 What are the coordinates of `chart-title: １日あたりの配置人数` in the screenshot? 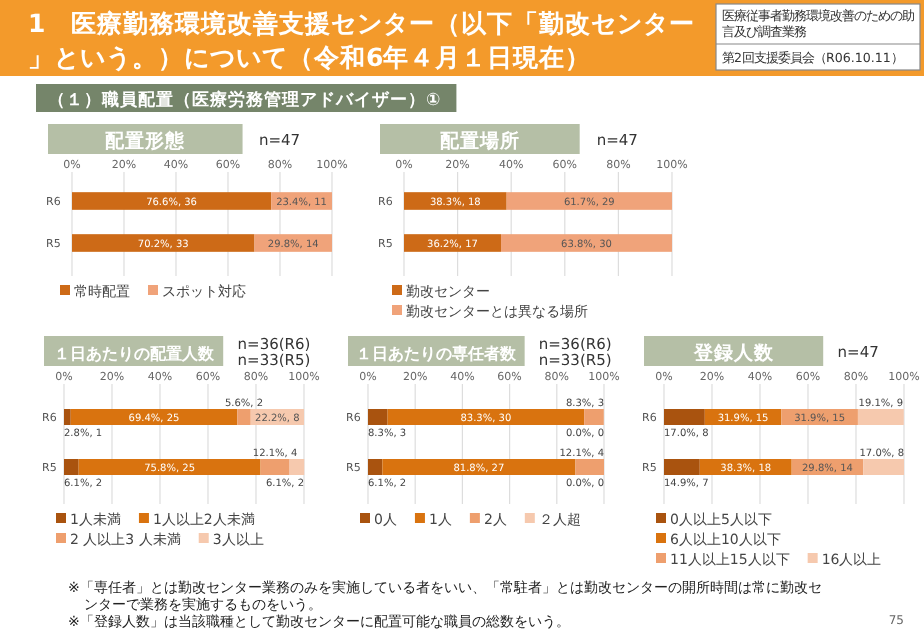 It's located at (134, 354).